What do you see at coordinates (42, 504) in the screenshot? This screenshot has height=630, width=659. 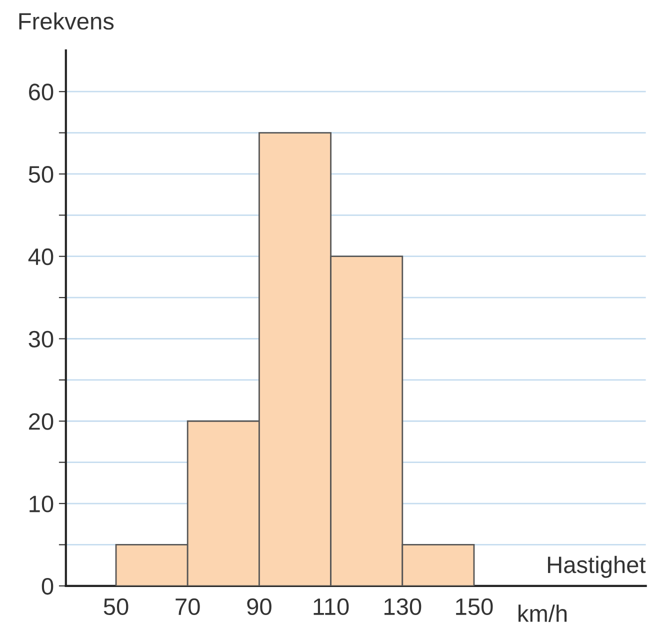 I see `y-tick-label: 10` at bounding box center [42, 504].